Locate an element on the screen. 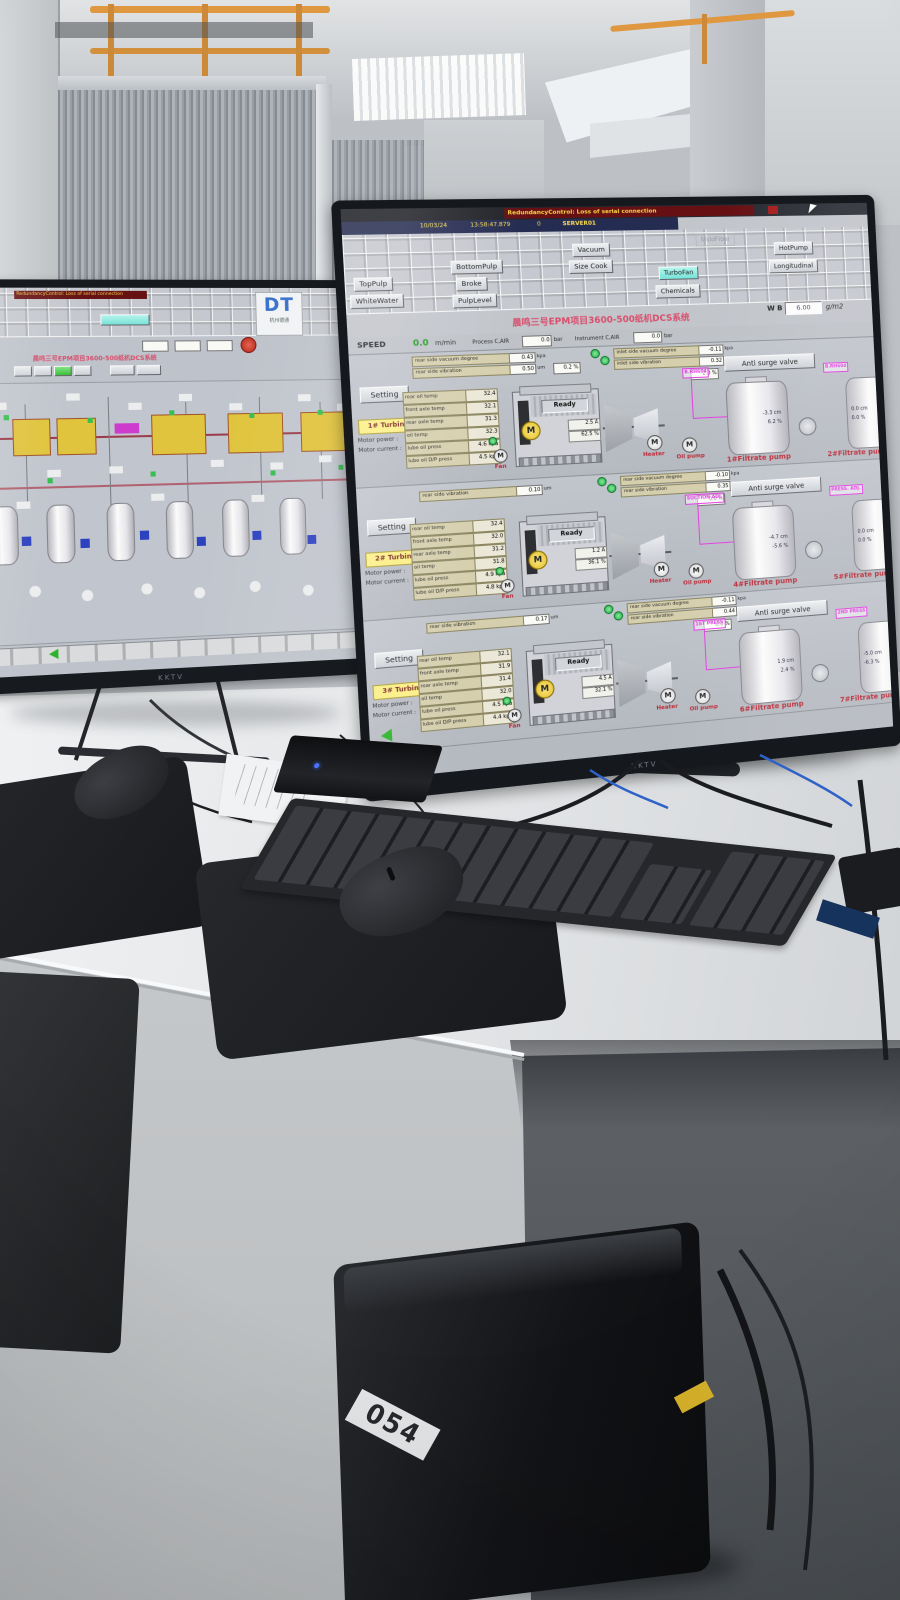 Image resolution: width=900 pixels, height=1600 pixels. under-desk-shadow is located at coordinates (705, 1085).